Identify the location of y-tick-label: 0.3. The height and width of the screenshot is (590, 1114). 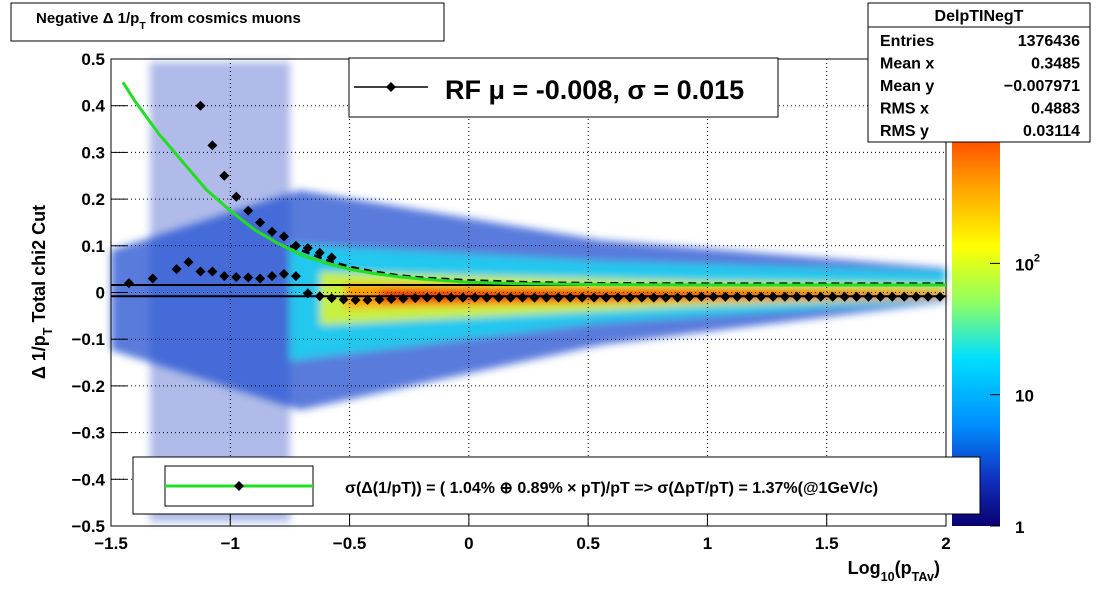
(93, 152).